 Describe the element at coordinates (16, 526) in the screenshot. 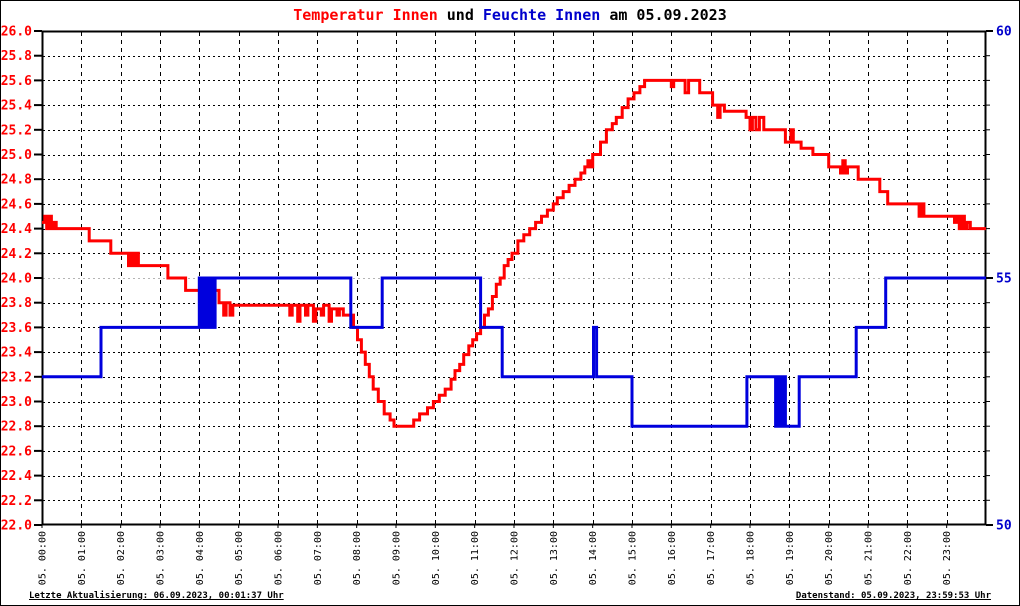

I see `svg-text: 22.0` at that location.